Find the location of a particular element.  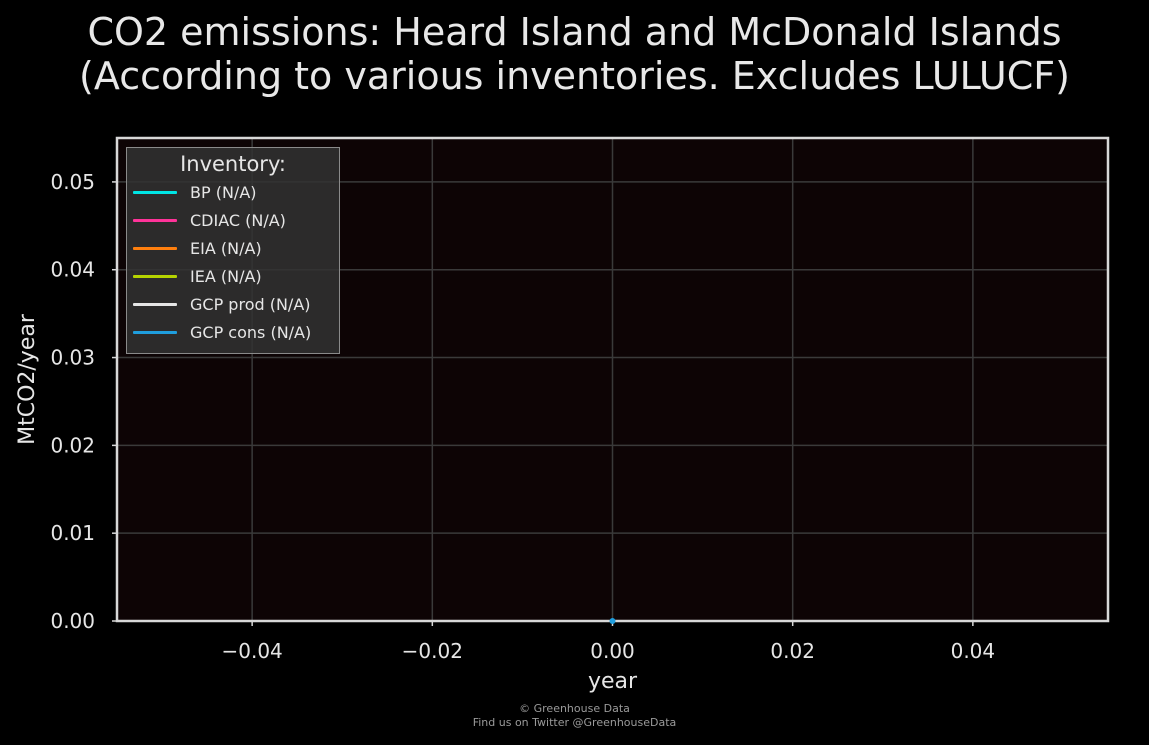

legend-item: EIA (N/A) is located at coordinates (233, 248).